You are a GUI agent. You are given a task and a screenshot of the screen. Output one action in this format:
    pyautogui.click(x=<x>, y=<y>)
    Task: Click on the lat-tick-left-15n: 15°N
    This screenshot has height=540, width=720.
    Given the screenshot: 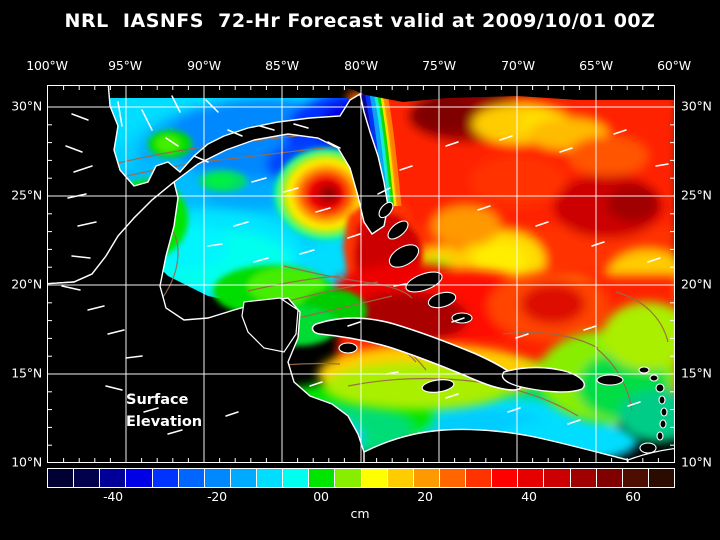 What is the action you would take?
    pyautogui.click(x=26, y=373)
    